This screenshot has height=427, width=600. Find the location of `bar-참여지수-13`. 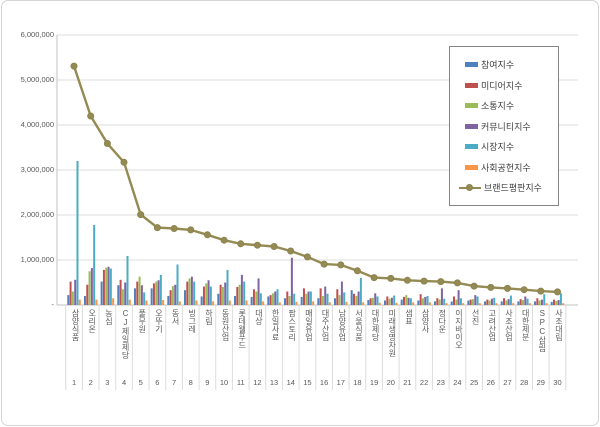

bar-참여지수-13 is located at coordinates (268, 300).